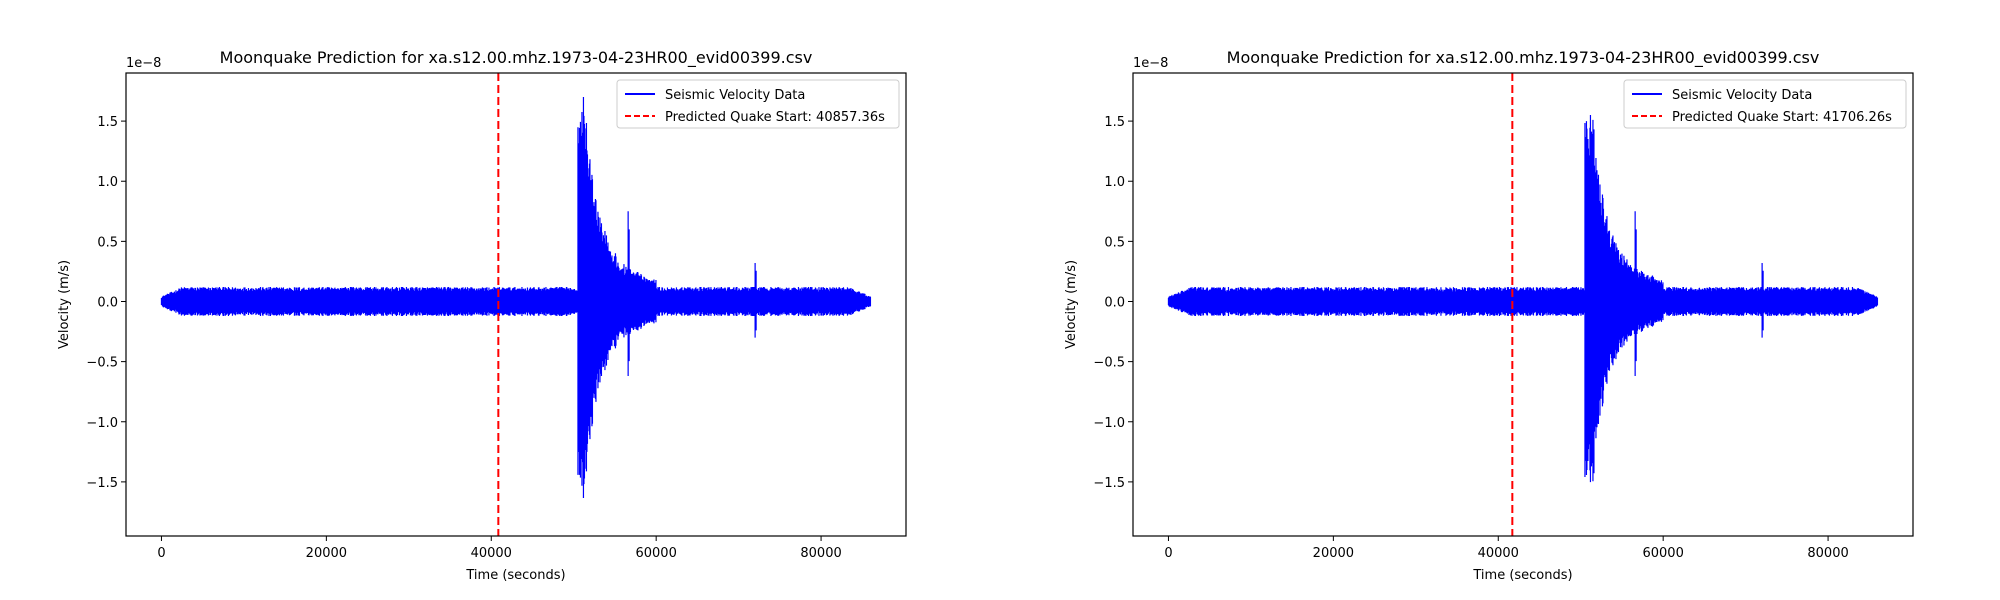 Image resolution: width=2000 pixels, height=600 pixels. I want to click on legend-label-predicted: Predicted Quake Start: 40857.36s, so click(775, 117).